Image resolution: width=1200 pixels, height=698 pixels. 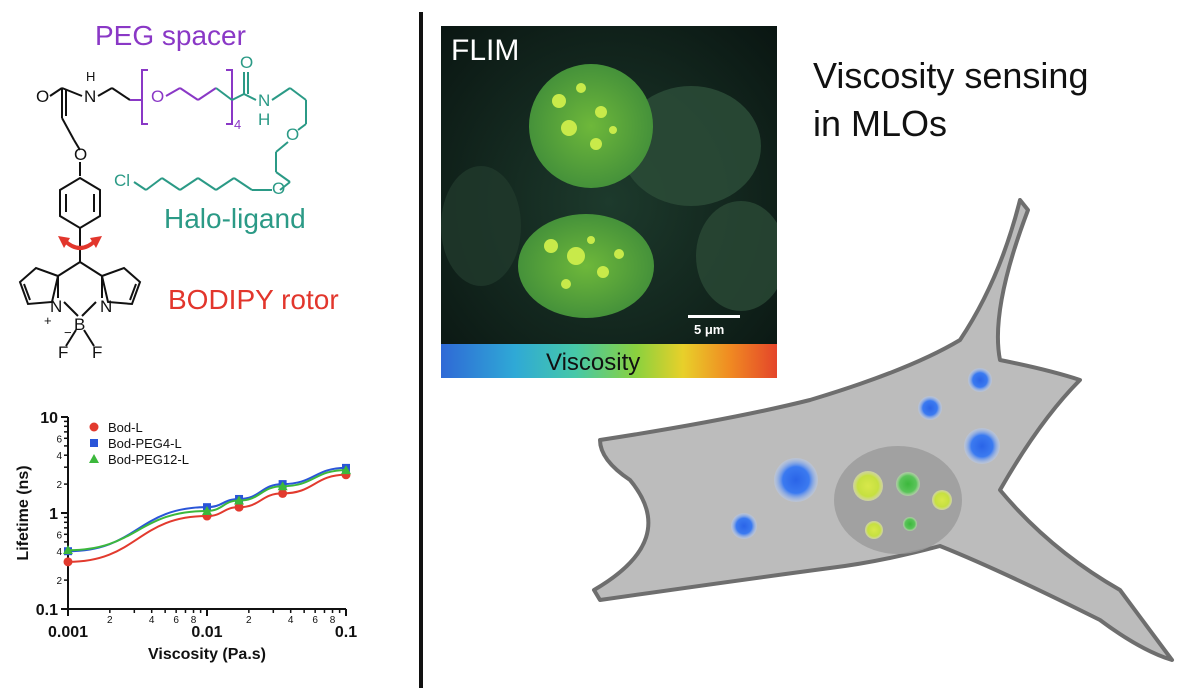 What do you see at coordinates (421, 350) in the screenshot?
I see `panel-divider` at bounding box center [421, 350].